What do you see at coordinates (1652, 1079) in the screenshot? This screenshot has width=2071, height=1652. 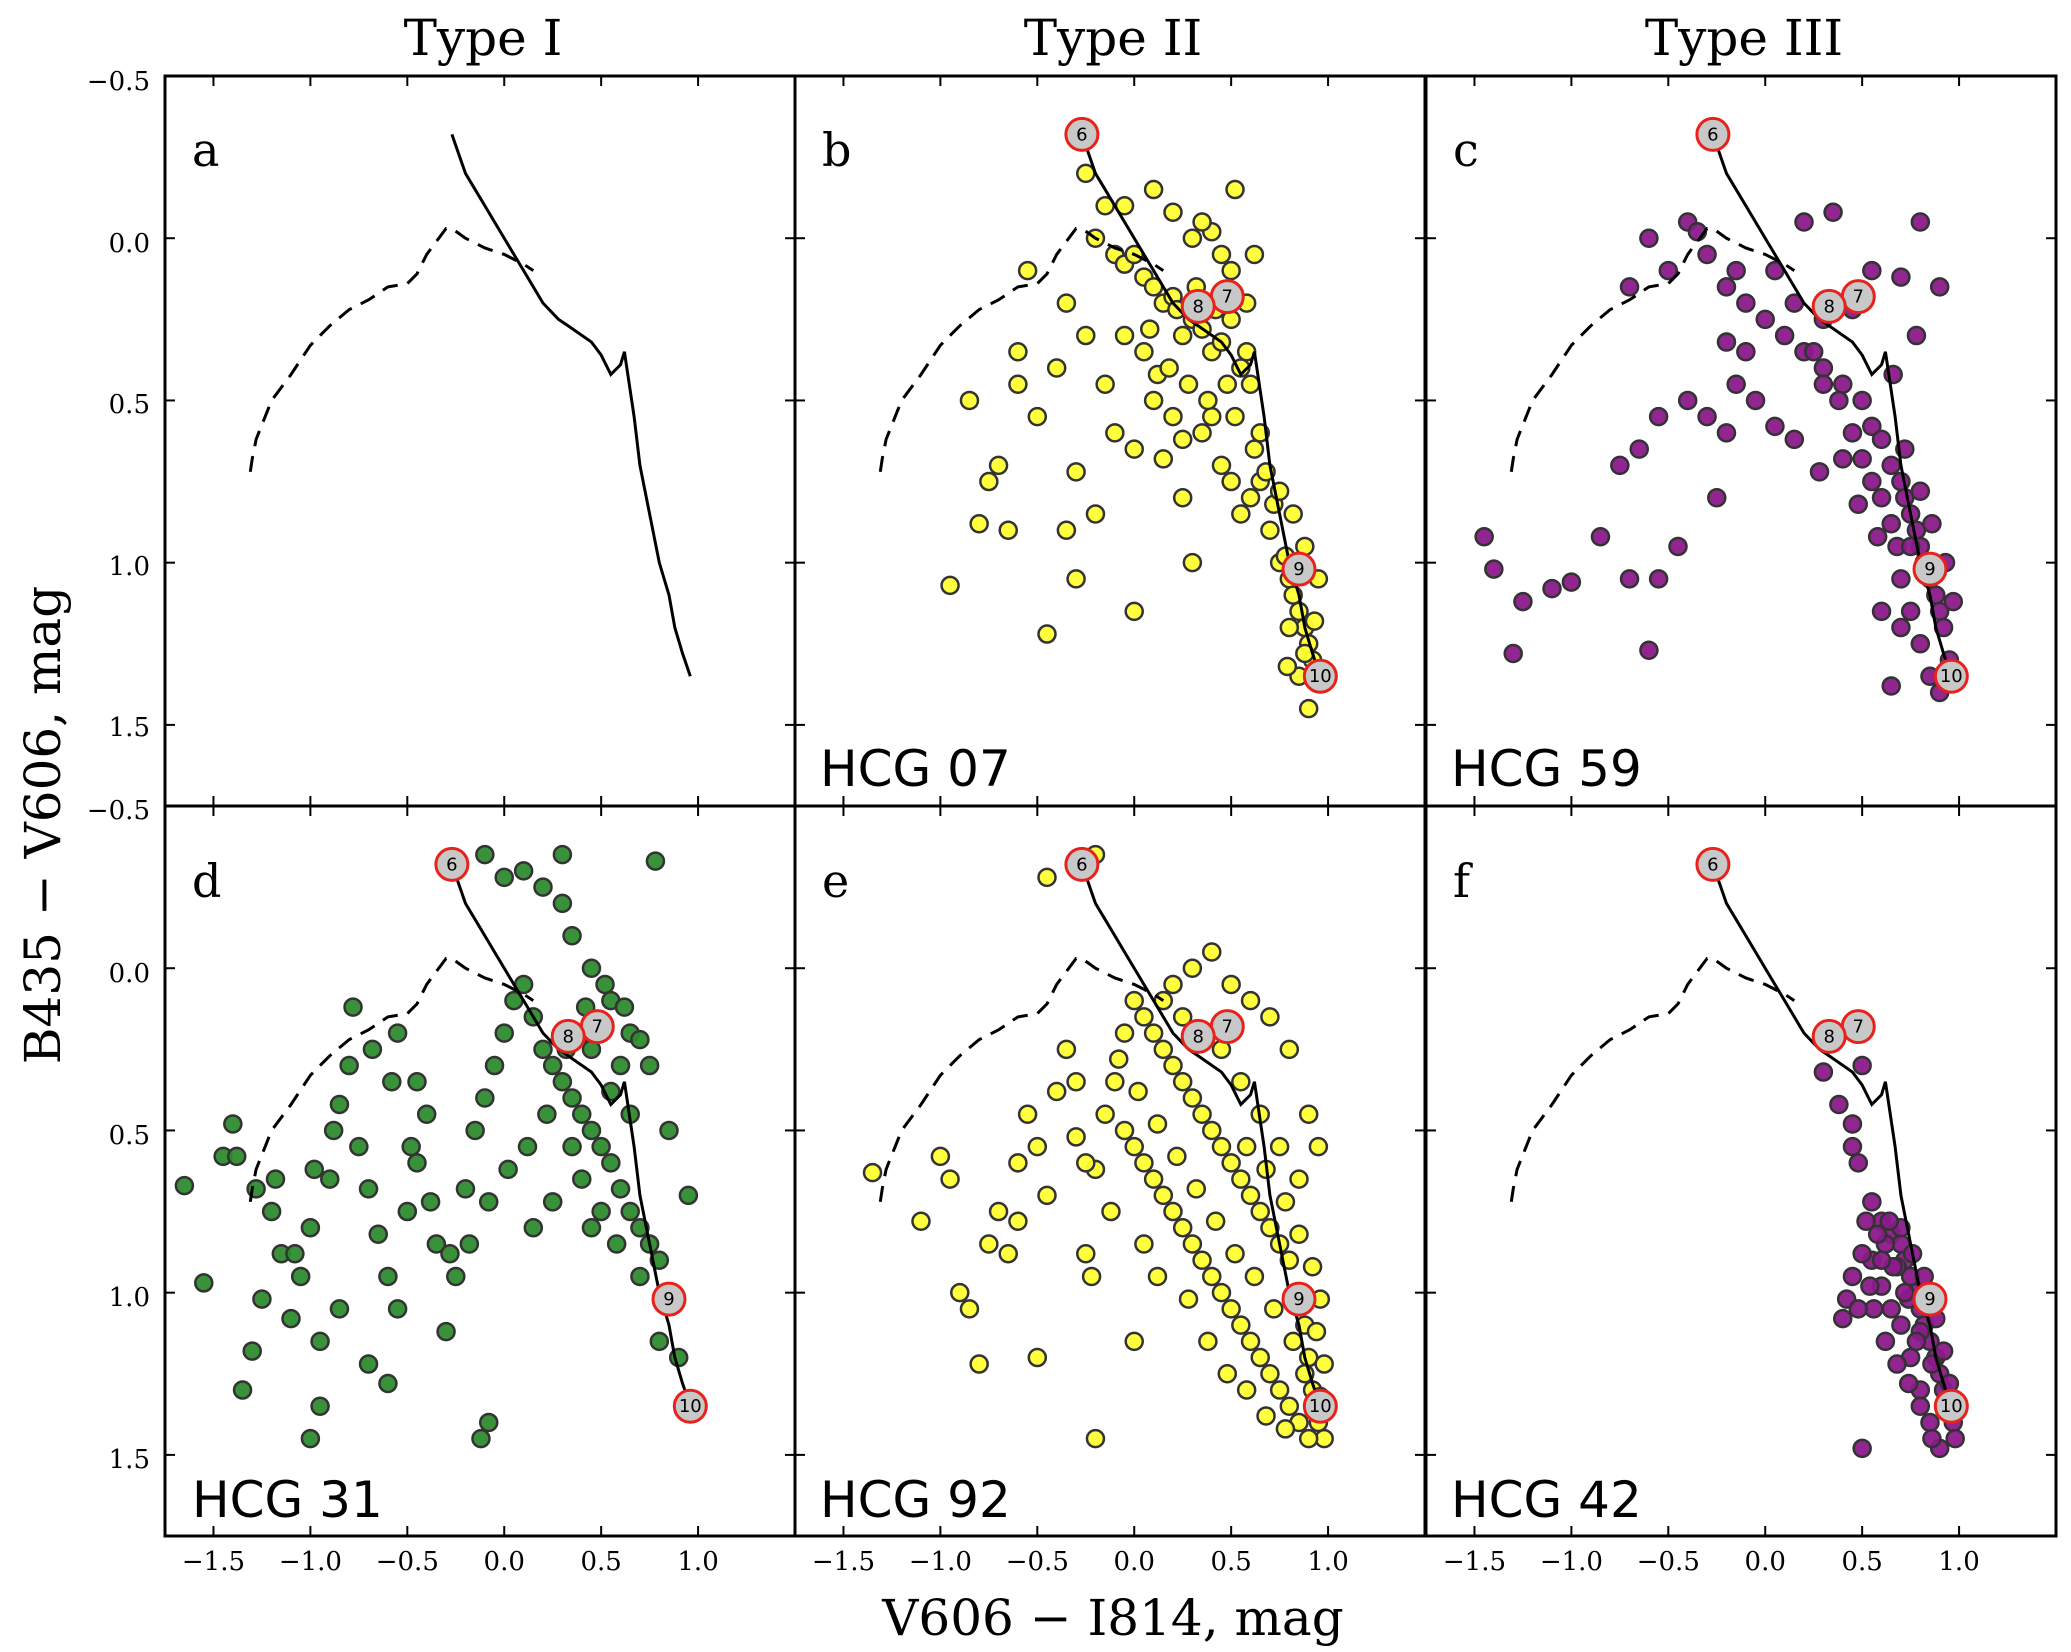 I see `model-track-dashed` at bounding box center [1652, 1079].